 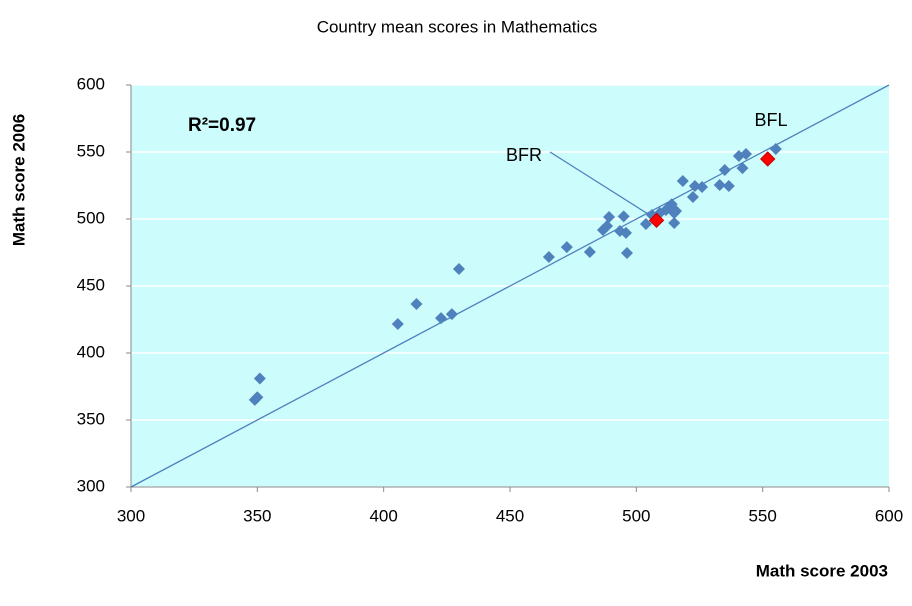 What do you see at coordinates (770, 120) in the screenshot?
I see `annotation: BFL` at bounding box center [770, 120].